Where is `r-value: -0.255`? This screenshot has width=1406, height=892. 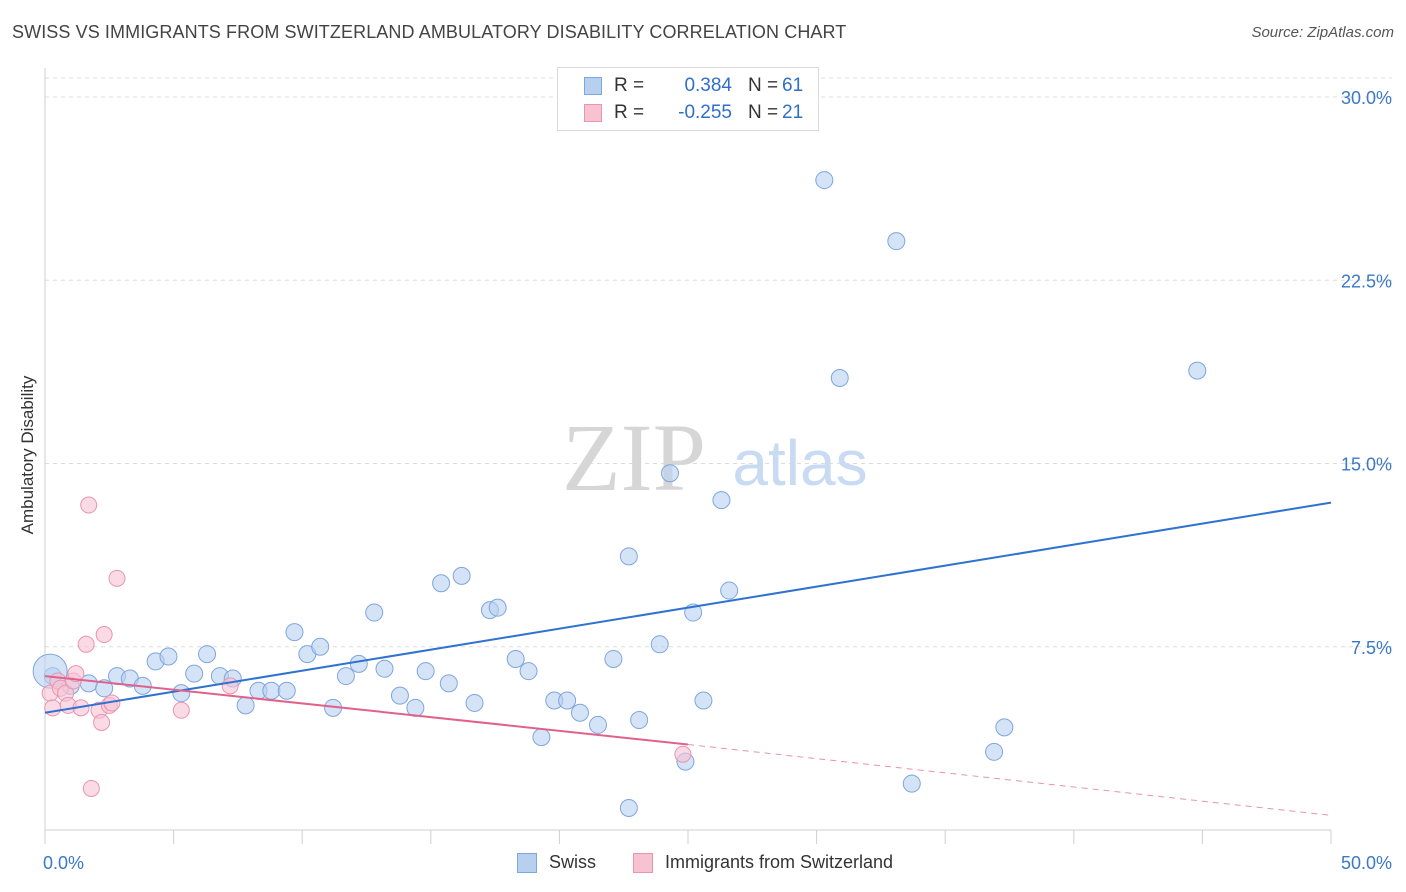
r-value: -0.255 is located at coordinates (705, 112).